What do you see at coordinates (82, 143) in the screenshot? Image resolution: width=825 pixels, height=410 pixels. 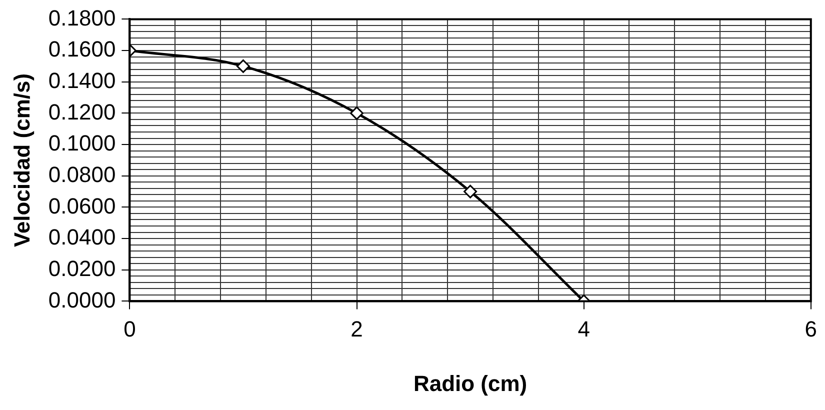 I see `y-tick-label: 0.1000` at bounding box center [82, 143].